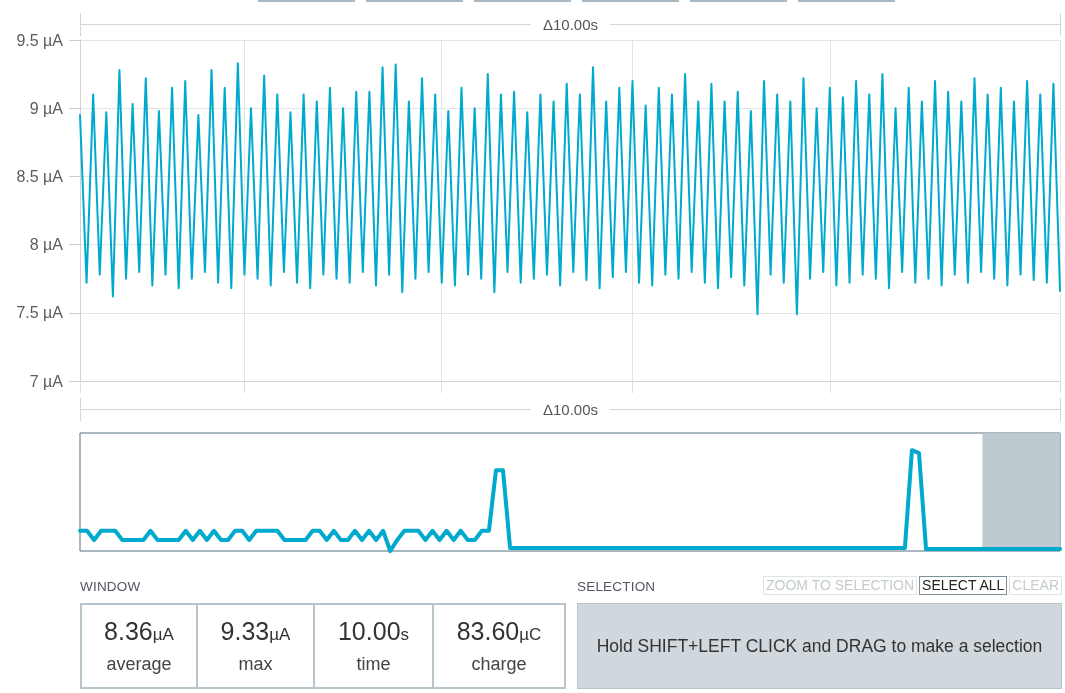  What do you see at coordinates (139, 664) in the screenshot?
I see `text: average` at bounding box center [139, 664].